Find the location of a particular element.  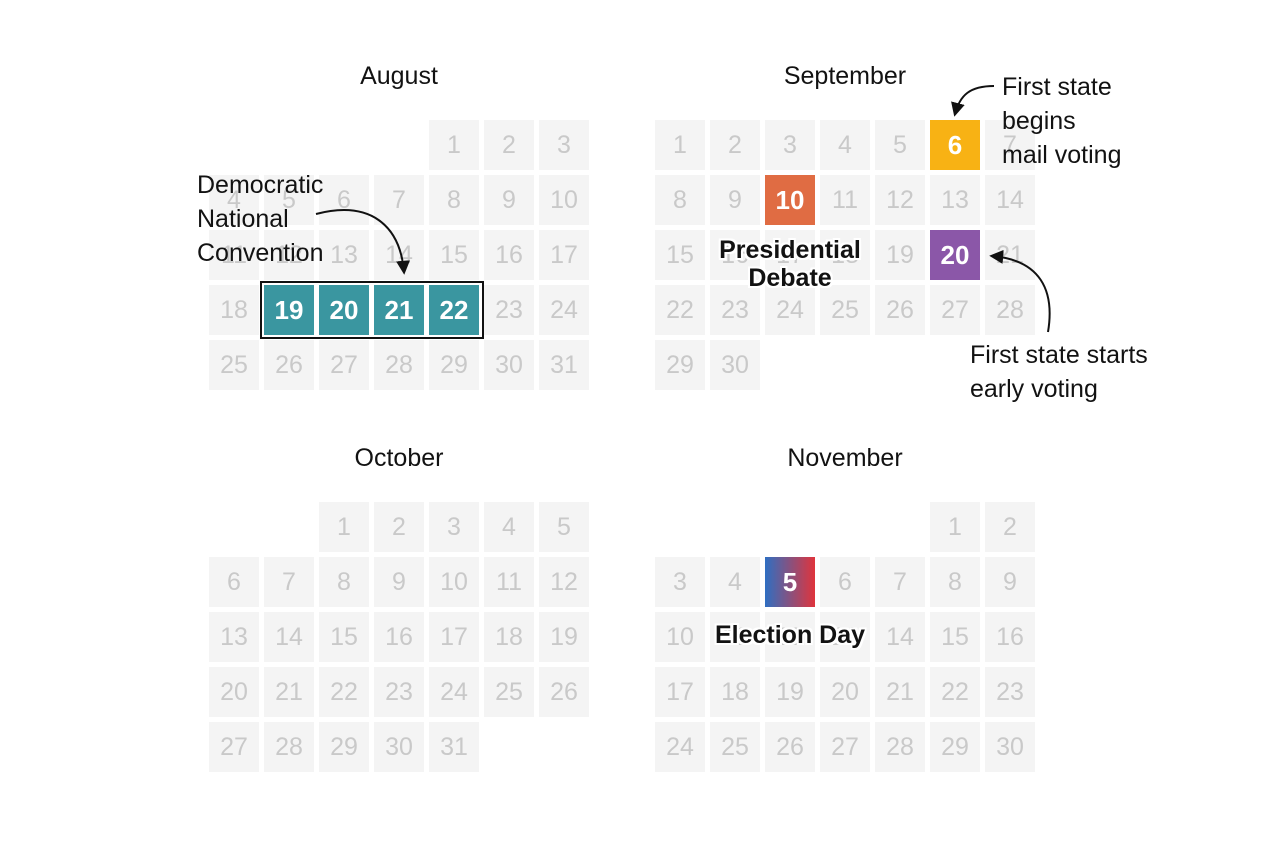

day-cell-highlighted: 10 is located at coordinates (790, 200).